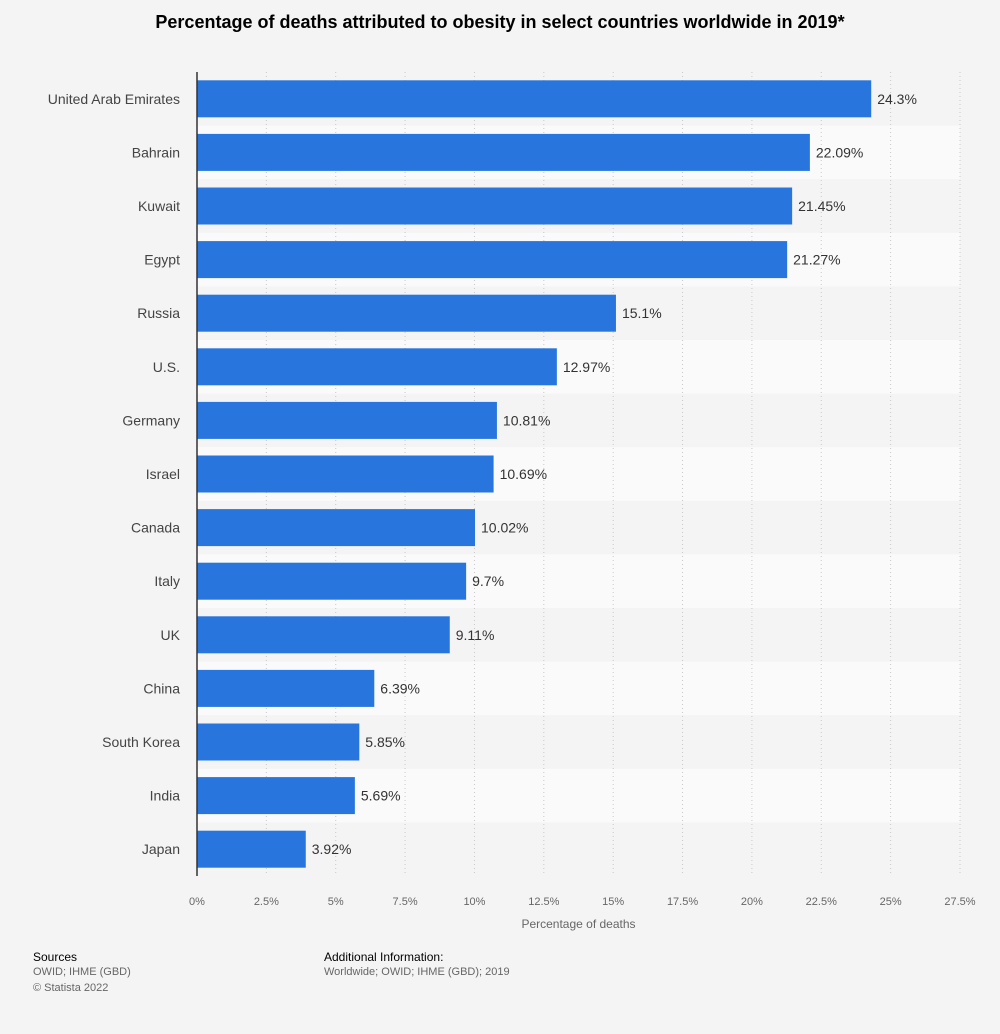  Describe the element at coordinates (897, 99) in the screenshot. I see `value-label: 24.3%` at that location.